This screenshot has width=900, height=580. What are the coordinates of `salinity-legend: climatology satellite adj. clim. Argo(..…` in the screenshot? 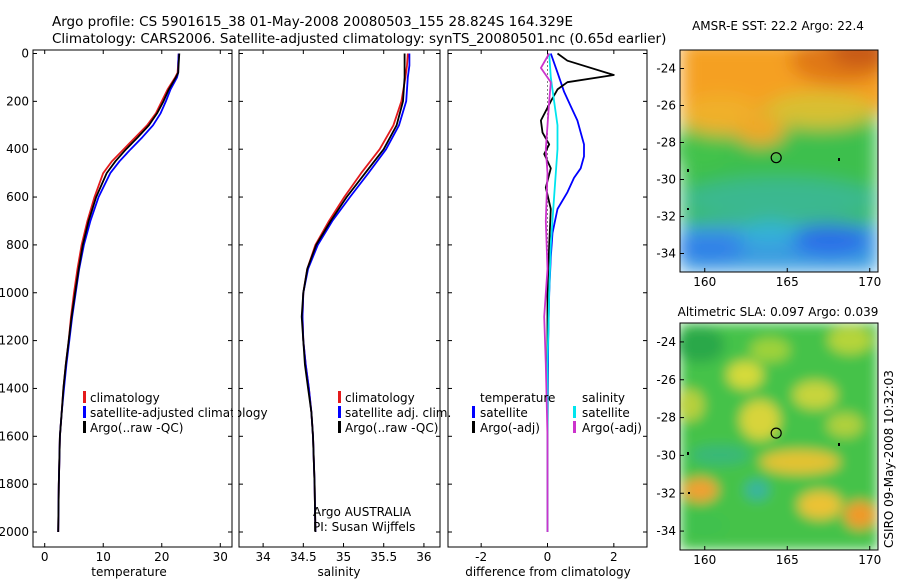 It's located at (394, 413).